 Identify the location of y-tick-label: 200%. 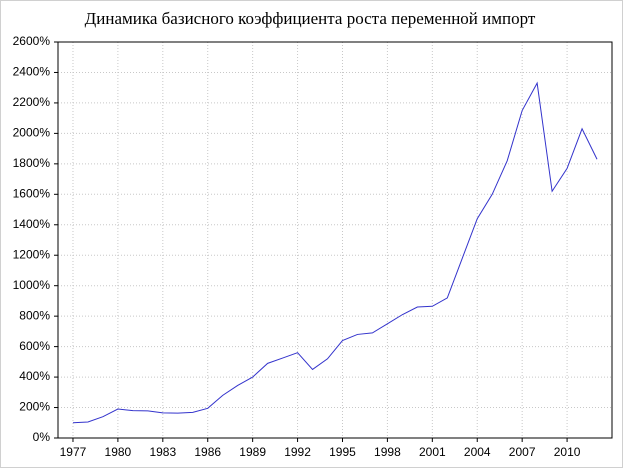
(34, 407).